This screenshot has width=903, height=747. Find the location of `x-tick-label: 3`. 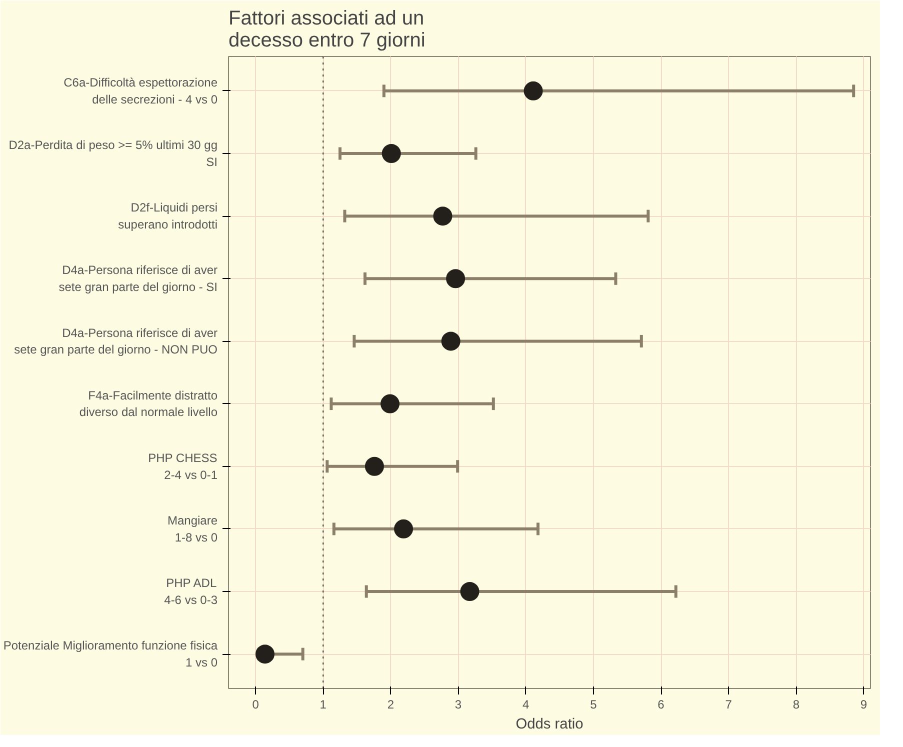

x-tick-label: 3 is located at coordinates (458, 705).